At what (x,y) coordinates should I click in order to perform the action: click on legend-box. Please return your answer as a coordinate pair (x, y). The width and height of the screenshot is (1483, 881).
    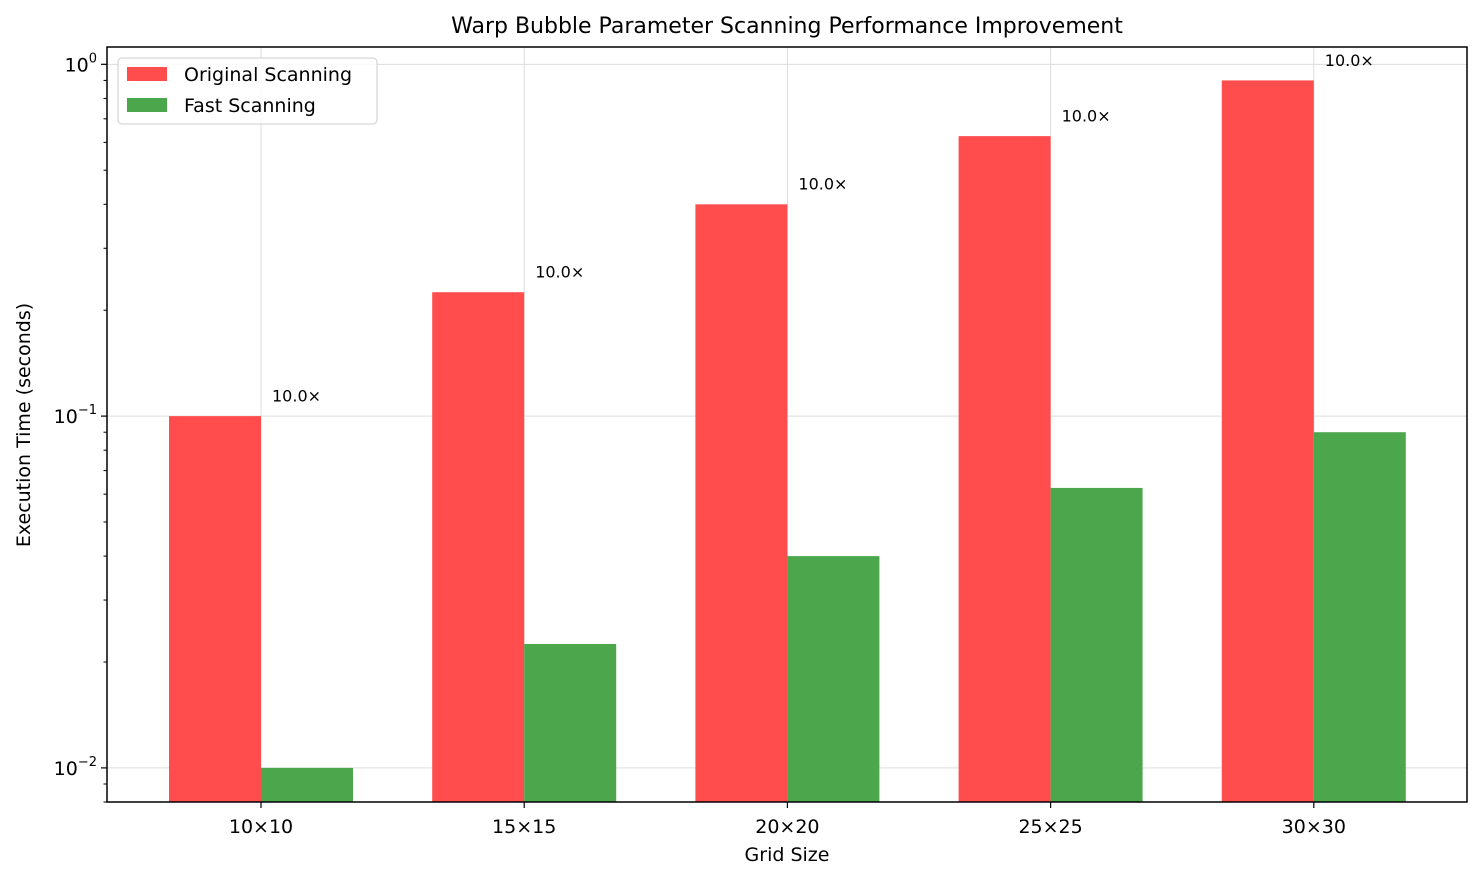
    Looking at the image, I should click on (247, 91).